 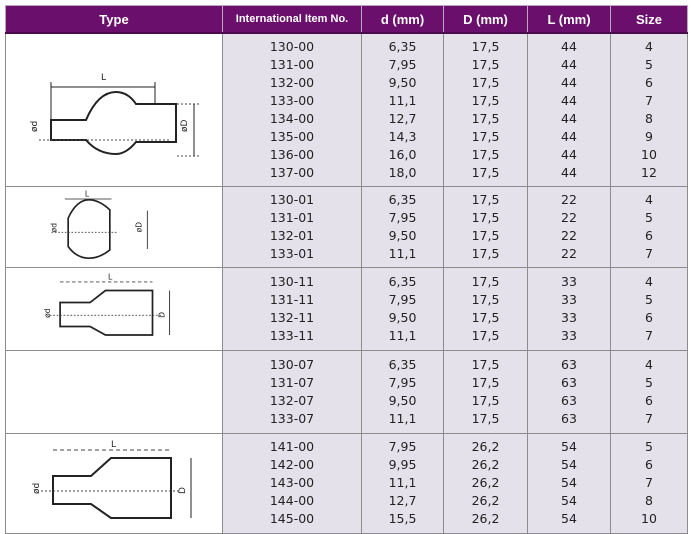 I want to click on item-no: 143-00, so click(x=292, y=482).